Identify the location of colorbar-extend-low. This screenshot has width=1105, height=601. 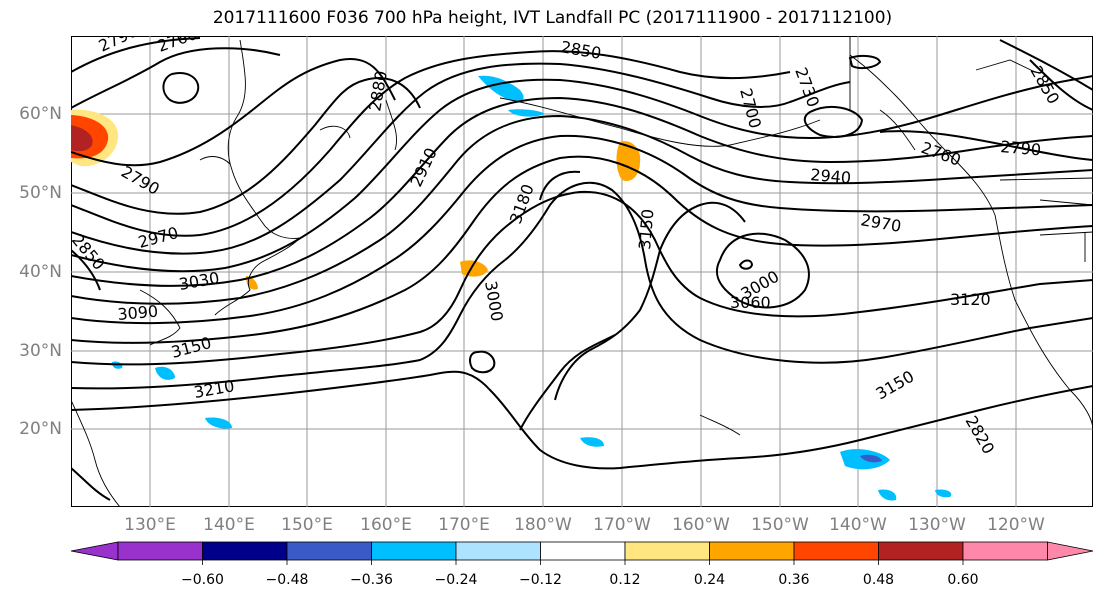
(94, 551).